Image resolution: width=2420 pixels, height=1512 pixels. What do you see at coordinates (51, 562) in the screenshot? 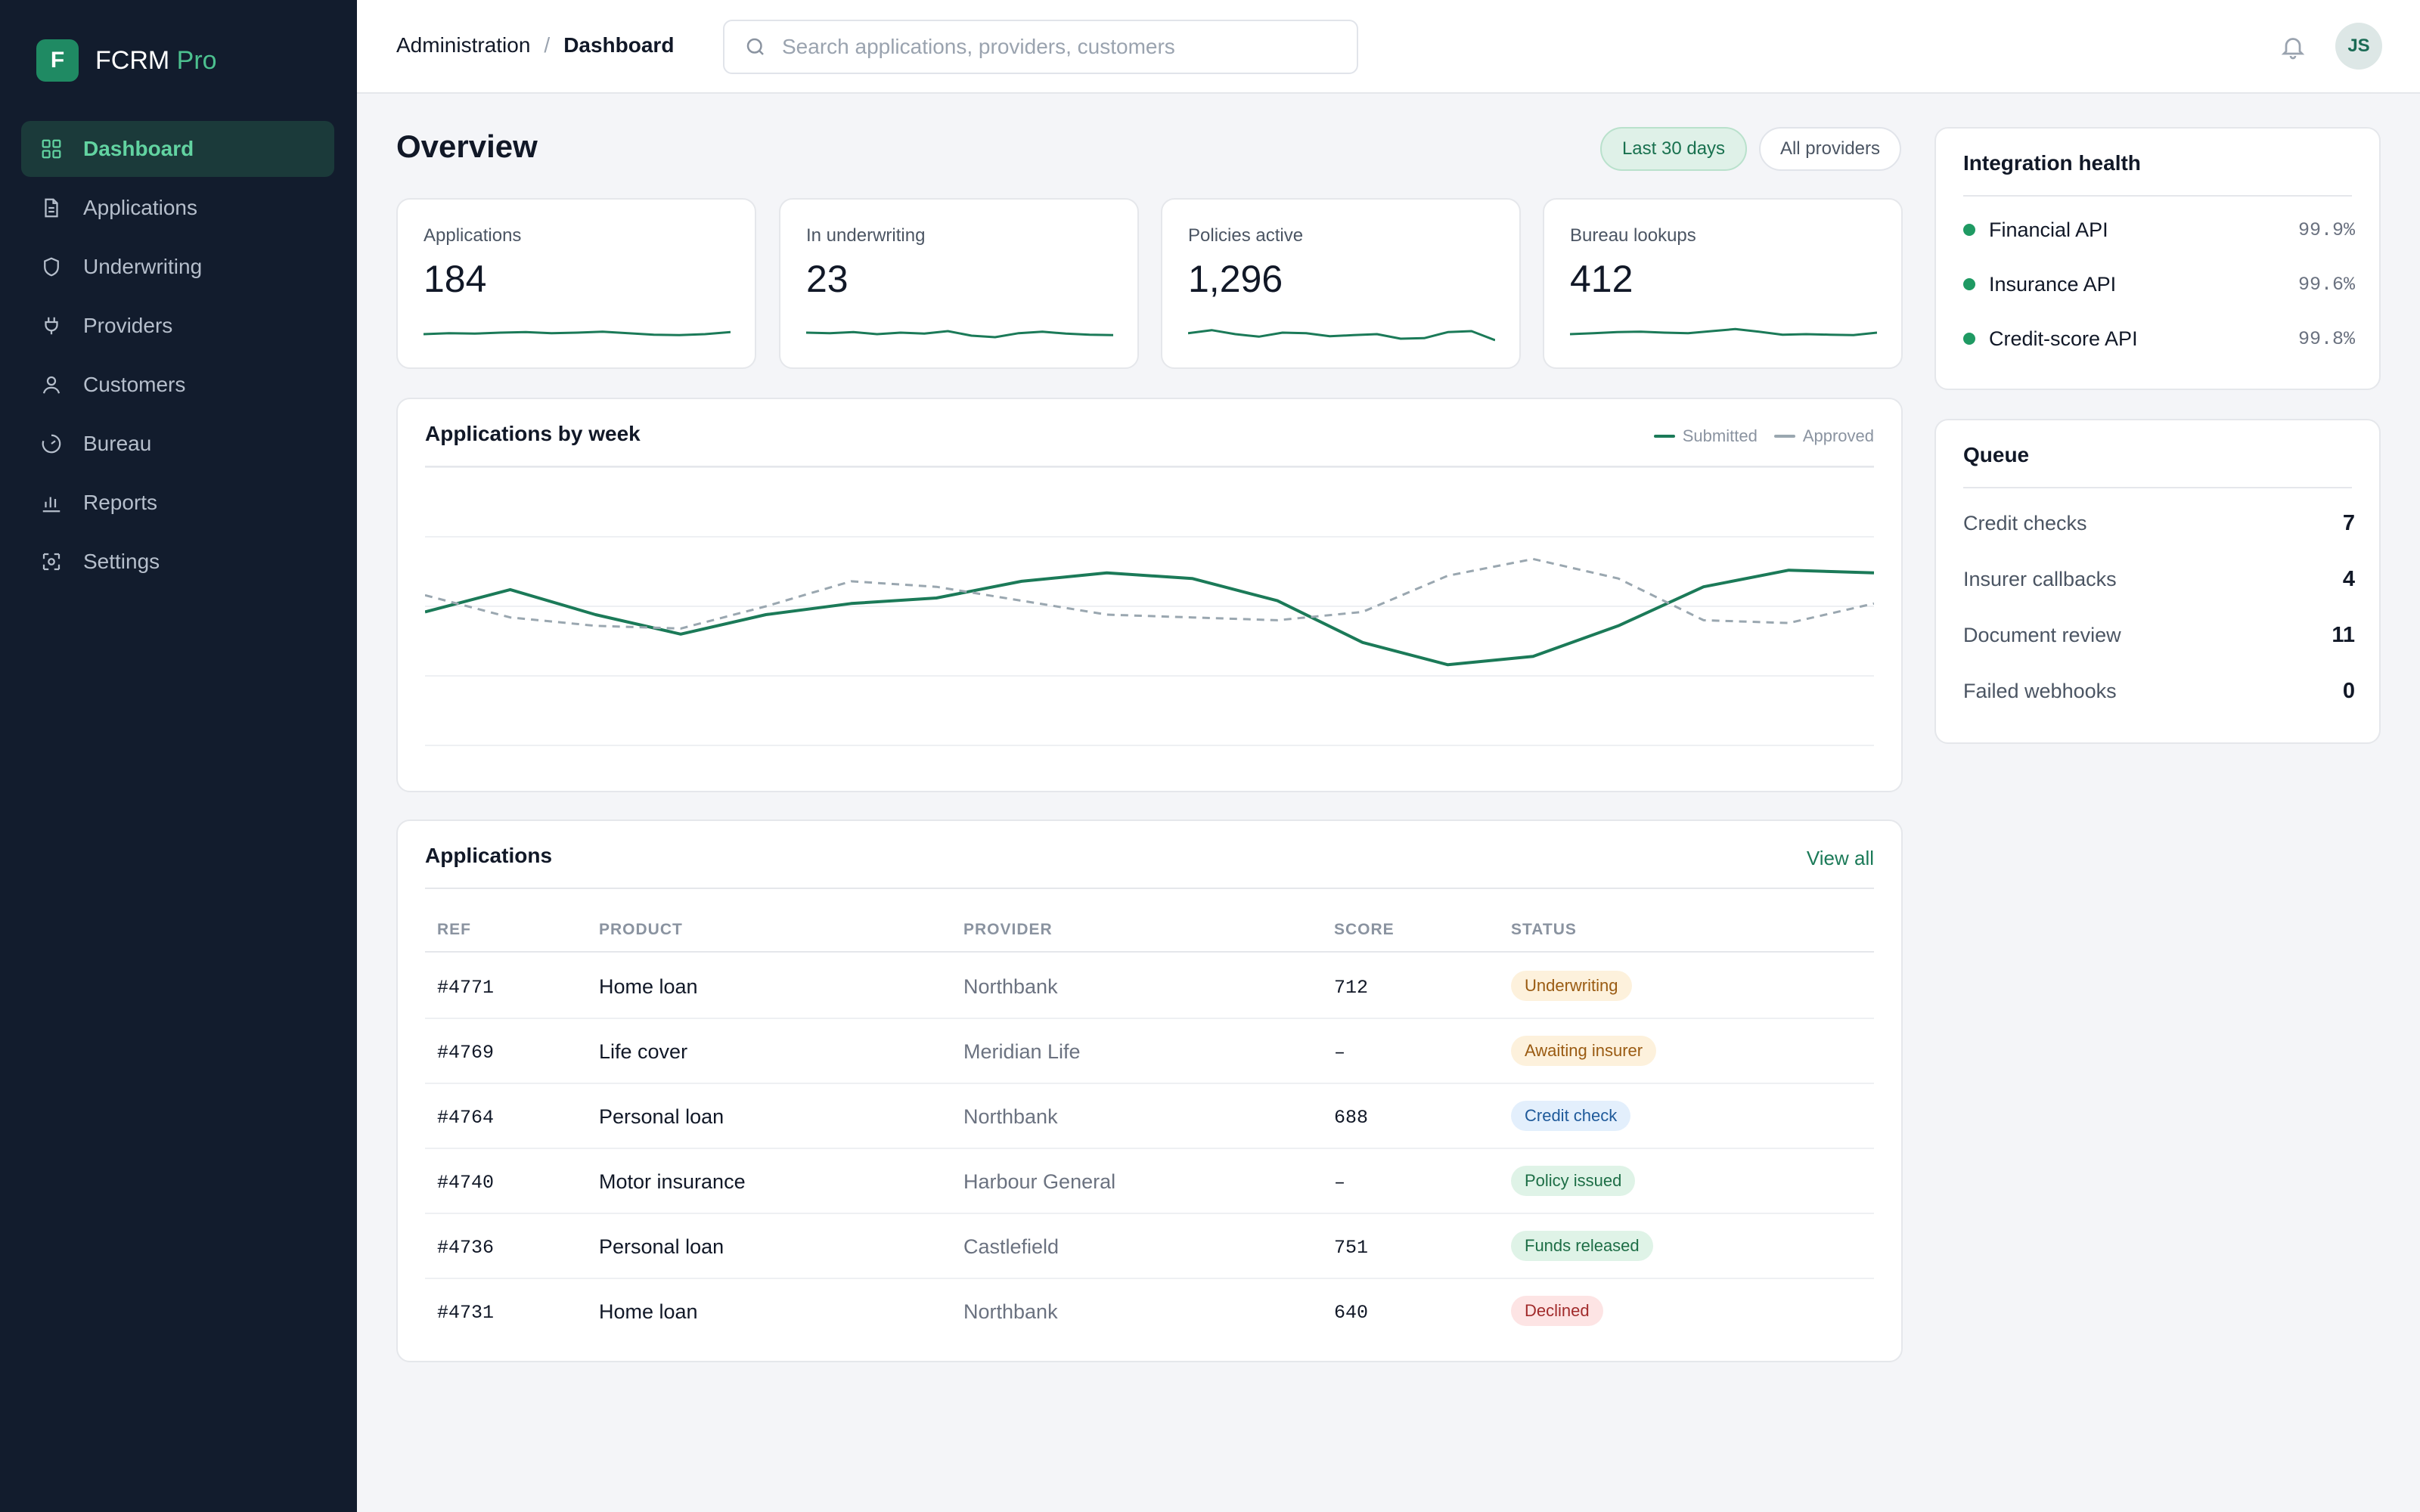
I see `settings-icon` at bounding box center [51, 562].